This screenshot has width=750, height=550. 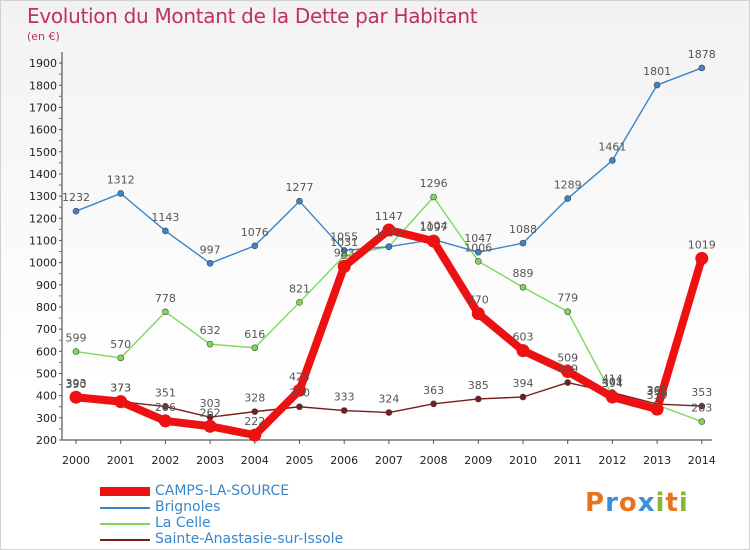 What do you see at coordinates (523, 397) in the screenshot?
I see `point-sainte-anastasie-sur-issole-2010` at bounding box center [523, 397].